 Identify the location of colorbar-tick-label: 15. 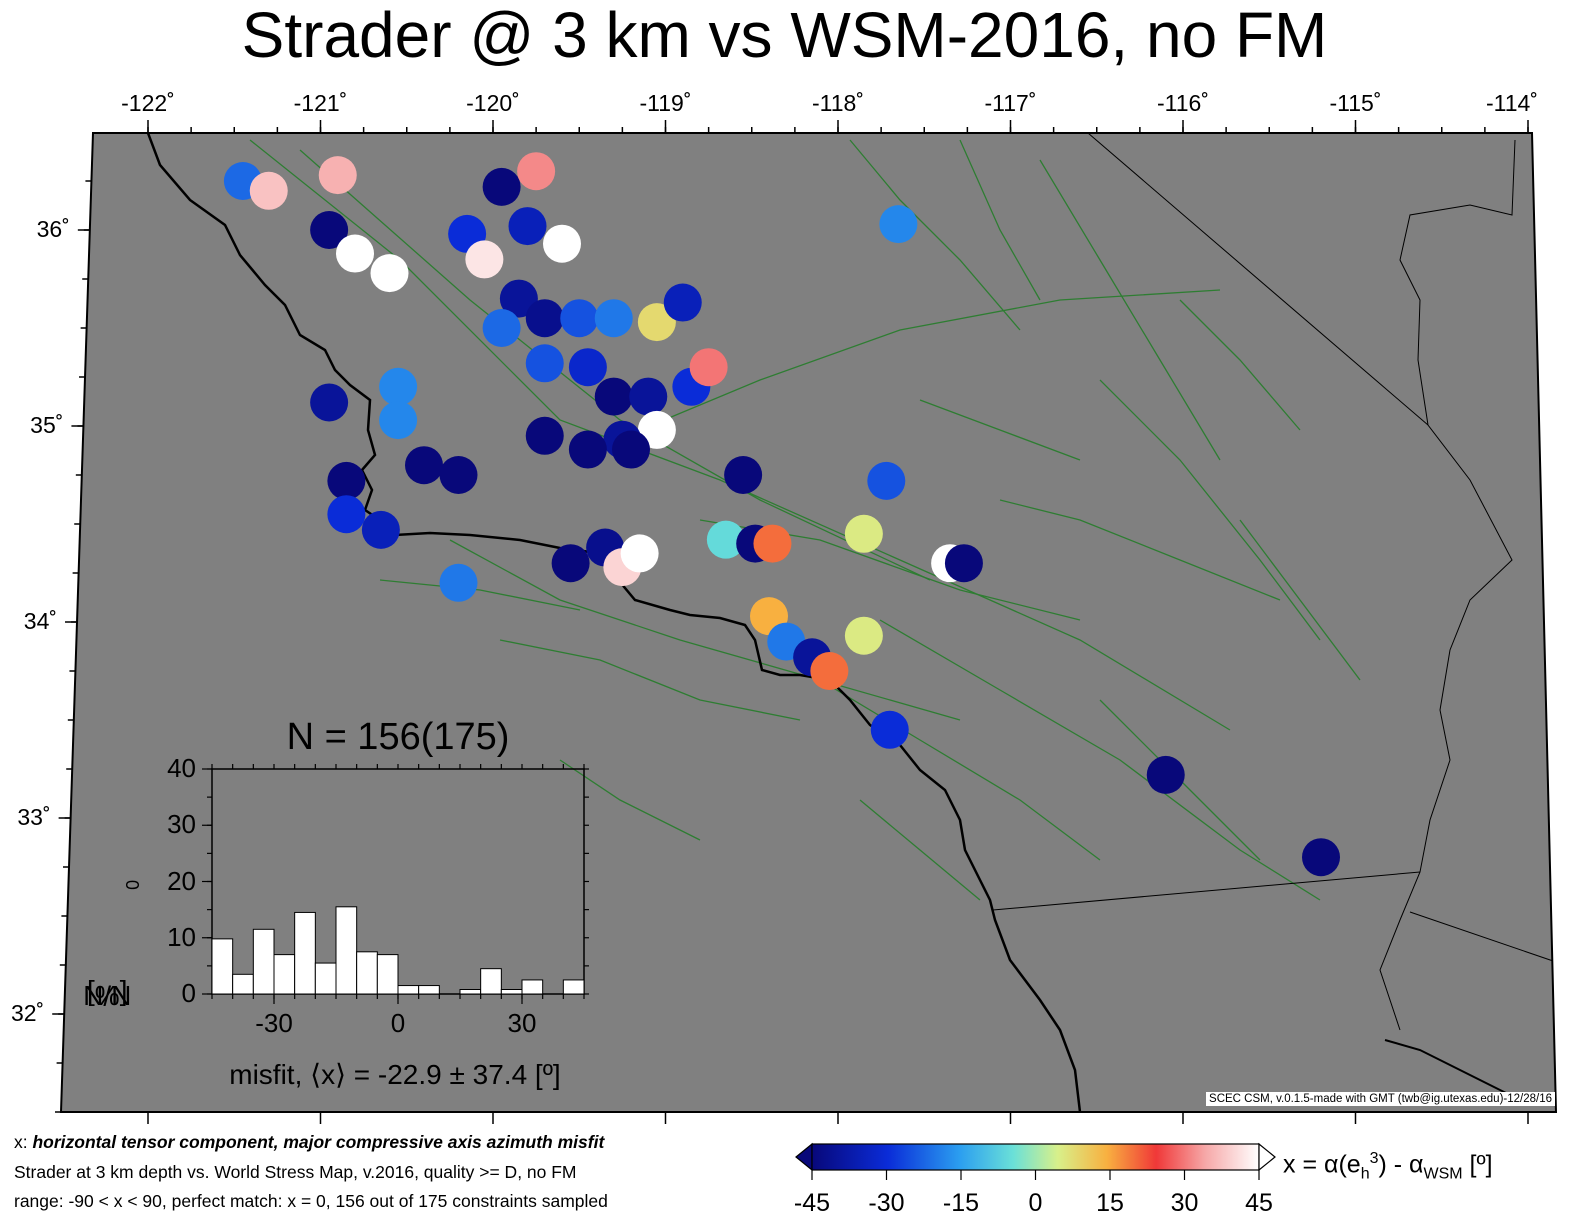
(1110, 1203).